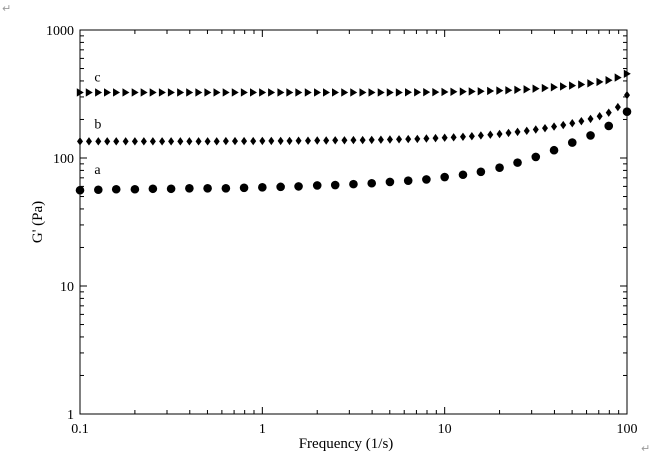  What do you see at coordinates (70, 415) in the screenshot?
I see `y-tick-label: 1` at bounding box center [70, 415].